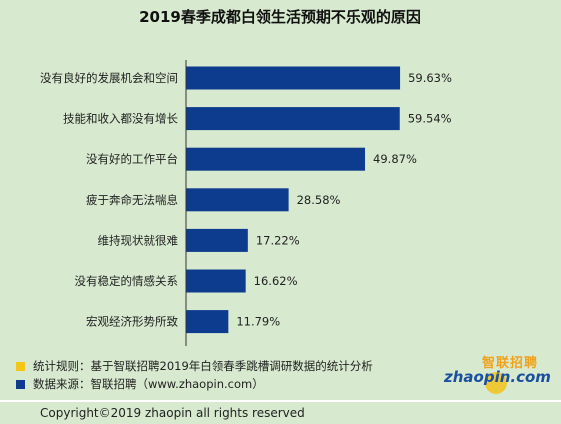 This screenshot has height=424, width=561. Describe the element at coordinates (430, 78) in the screenshot. I see `data-label: 59.63%` at that location.